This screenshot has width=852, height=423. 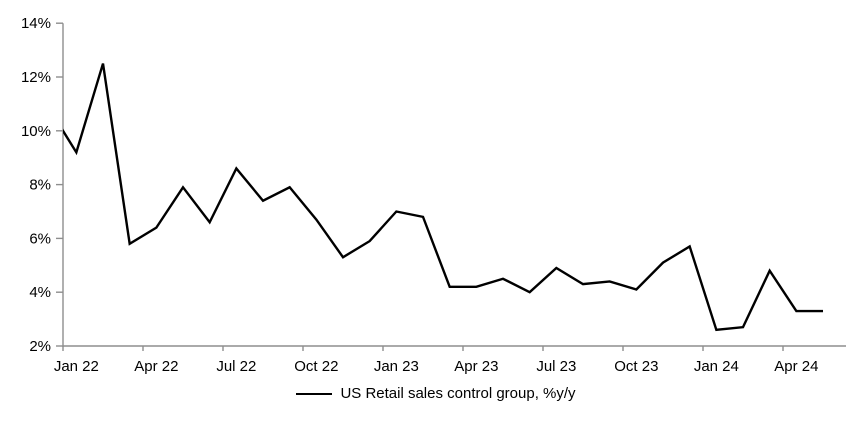 What do you see at coordinates (36, 77) in the screenshot?
I see `y-axis-tick-label: 12%` at bounding box center [36, 77].